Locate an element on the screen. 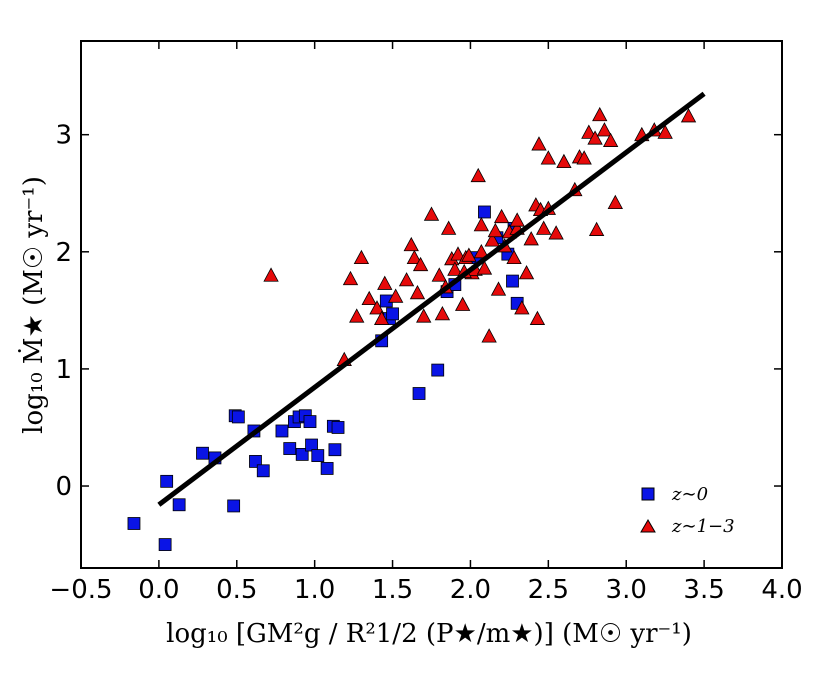 This screenshot has width=814, height=678. x-axis-label: log₁₀ [GM²g / R²1/2 (P★/m★)] (M☉ yr⁻¹) is located at coordinates (429, 634).